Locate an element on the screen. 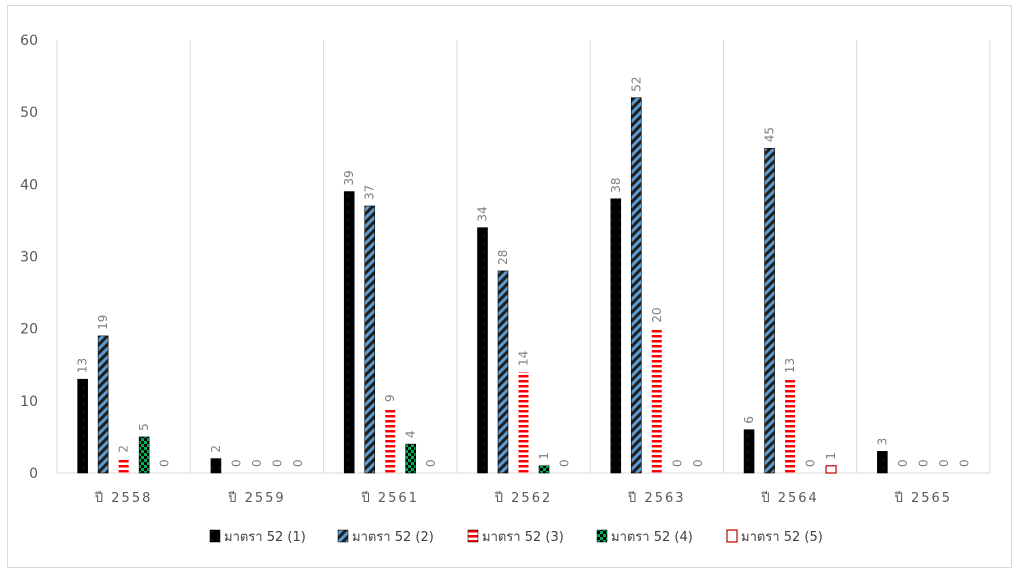 The width and height of the screenshot is (1018, 573). data-label: 39 is located at coordinates (349, 177).